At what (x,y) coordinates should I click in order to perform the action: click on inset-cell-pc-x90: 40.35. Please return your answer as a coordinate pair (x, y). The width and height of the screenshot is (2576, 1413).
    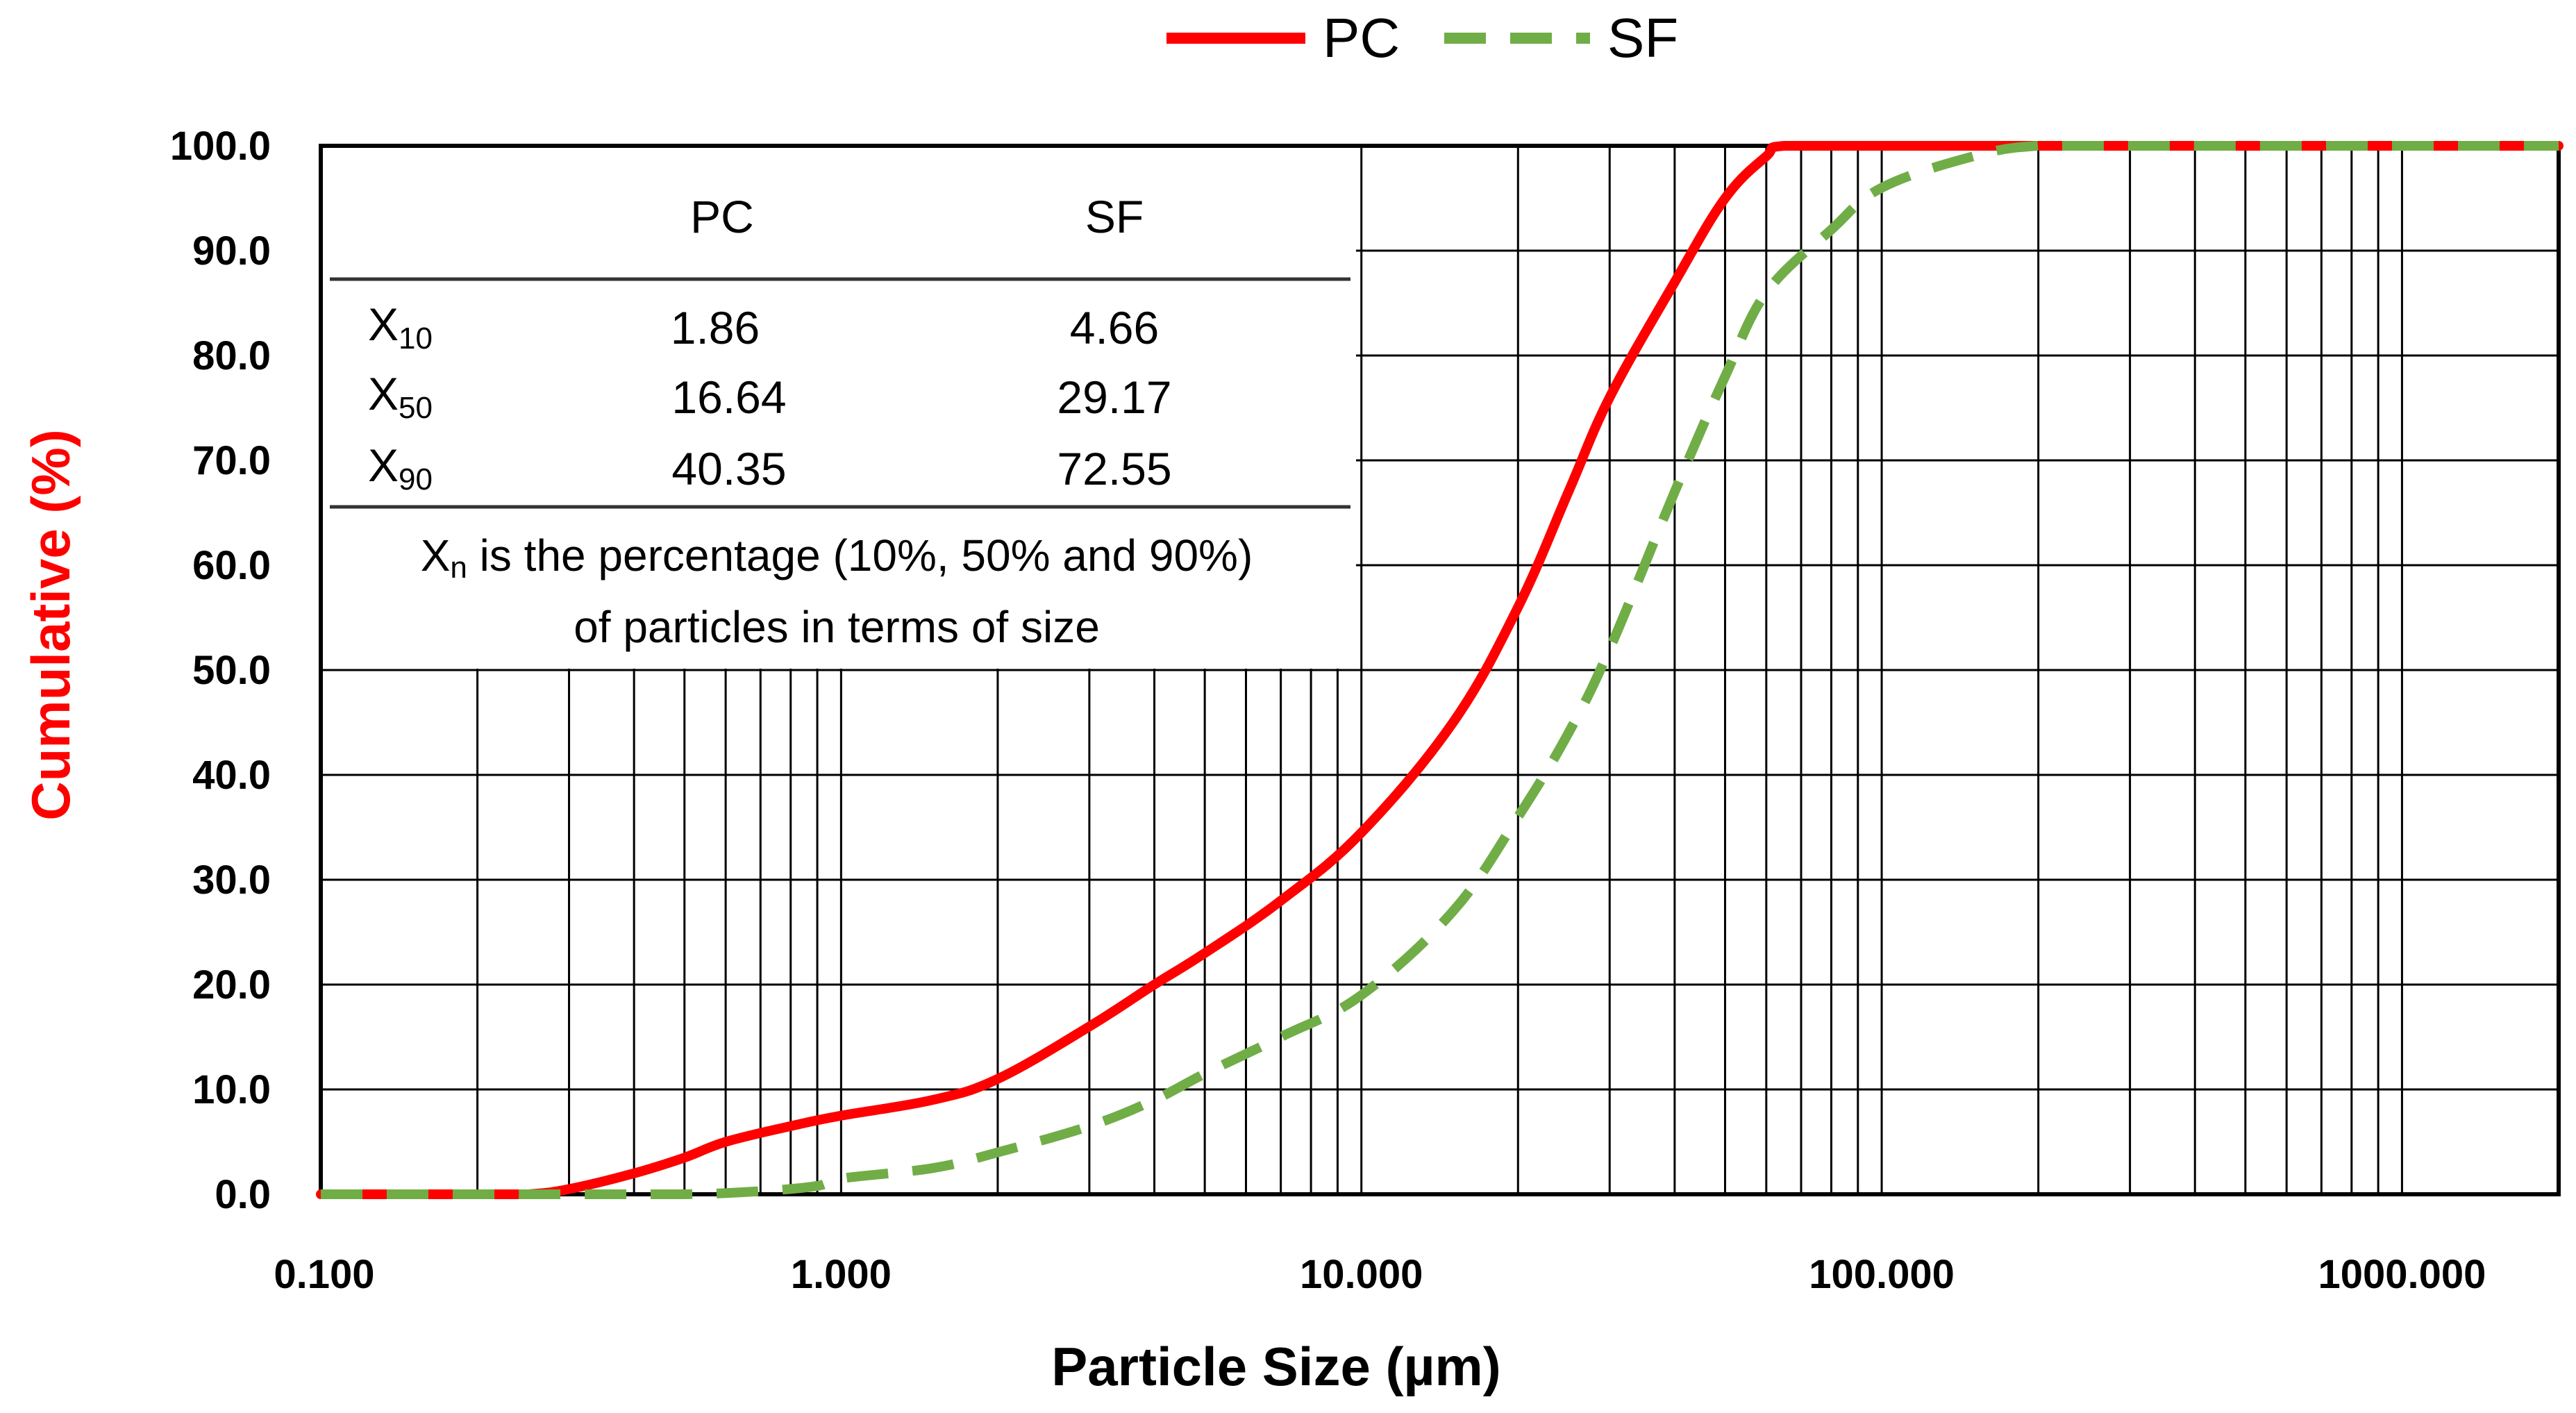
    Looking at the image, I should click on (728, 468).